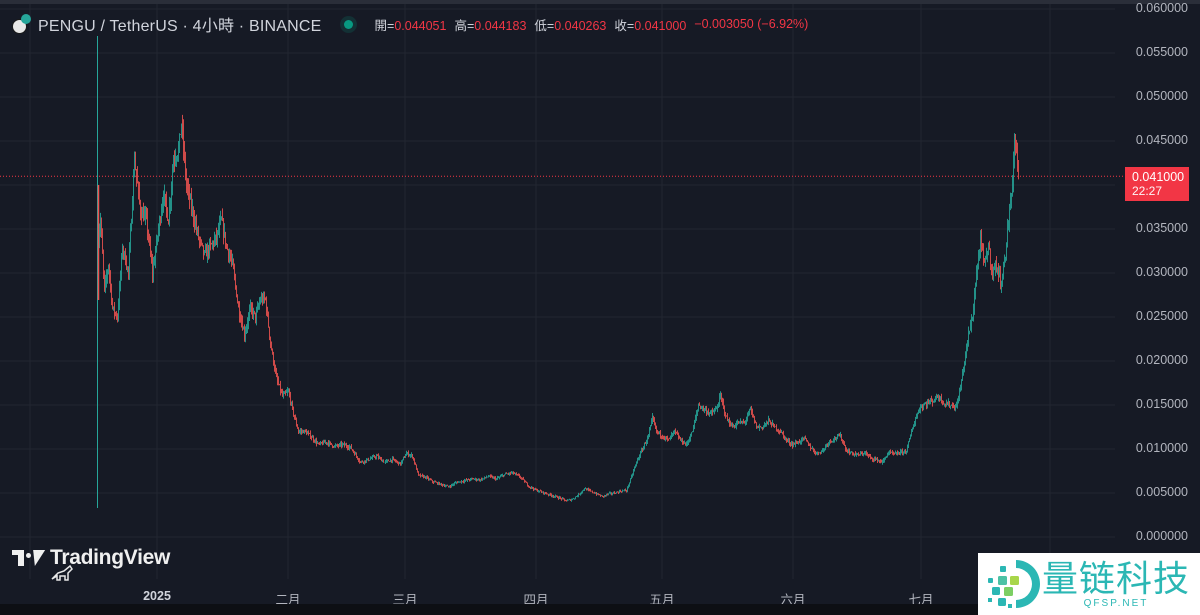 This screenshot has width=1200, height=615. Describe the element at coordinates (1116, 579) in the screenshot. I see `watermark-cn-text: 量链科技` at that location.